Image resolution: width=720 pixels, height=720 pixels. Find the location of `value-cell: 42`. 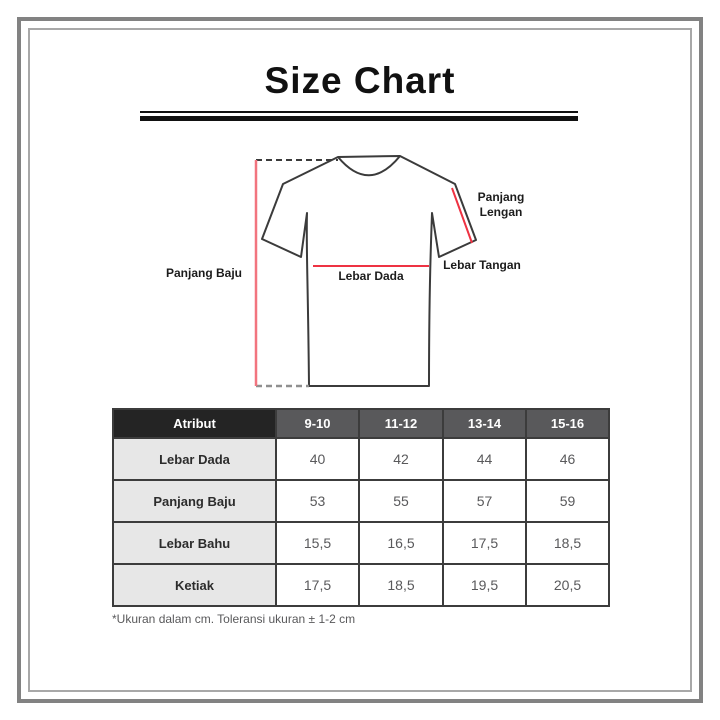

value-cell: 42 is located at coordinates (401, 459).